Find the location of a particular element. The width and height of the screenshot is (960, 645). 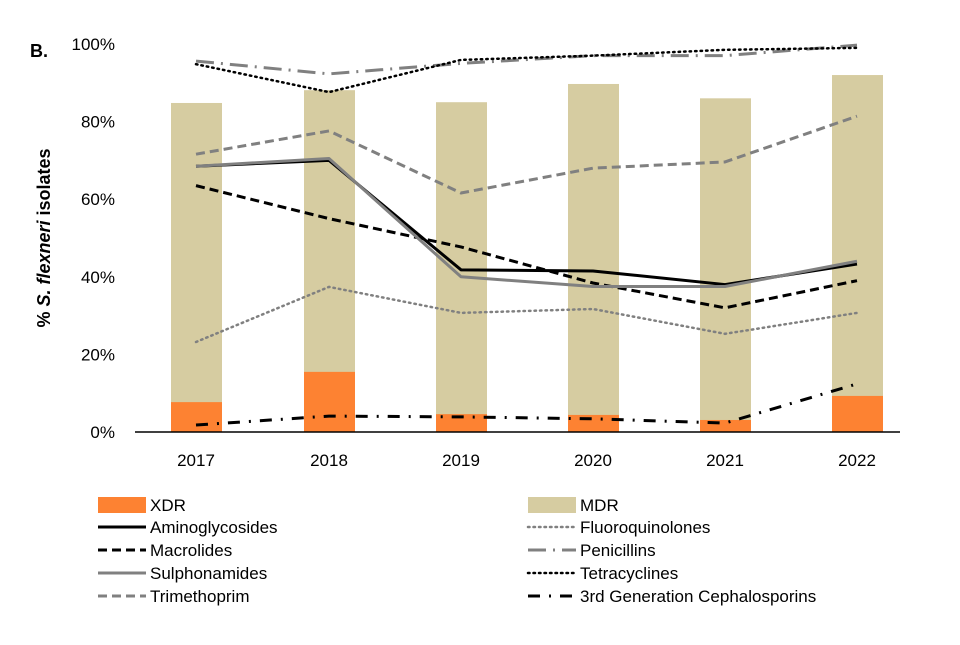

legend-item: 3rd Generation Cephalosporins is located at coordinates (672, 596).